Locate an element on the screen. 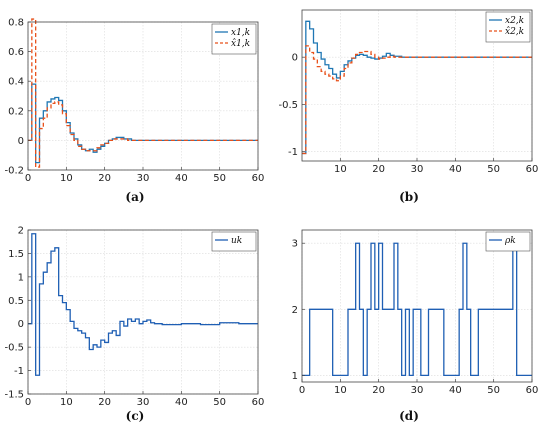 The image size is (550, 434). legend-label: x̂1,k is located at coordinates (240, 43).